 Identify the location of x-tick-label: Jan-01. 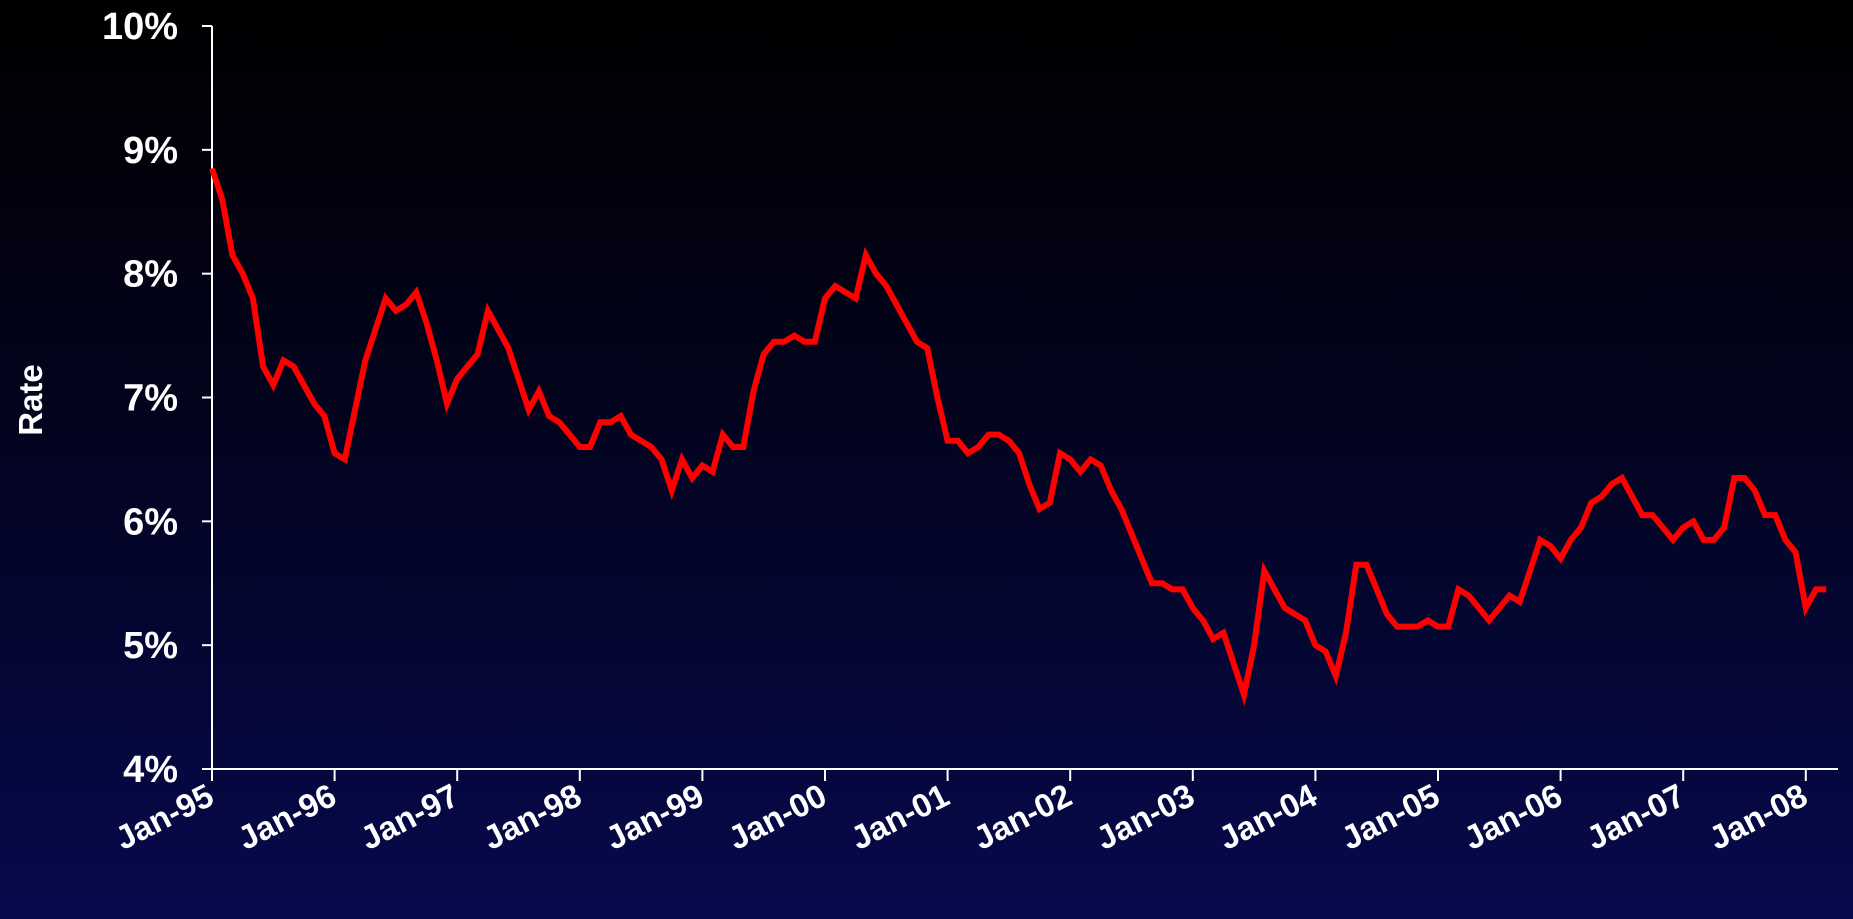
(900, 816).